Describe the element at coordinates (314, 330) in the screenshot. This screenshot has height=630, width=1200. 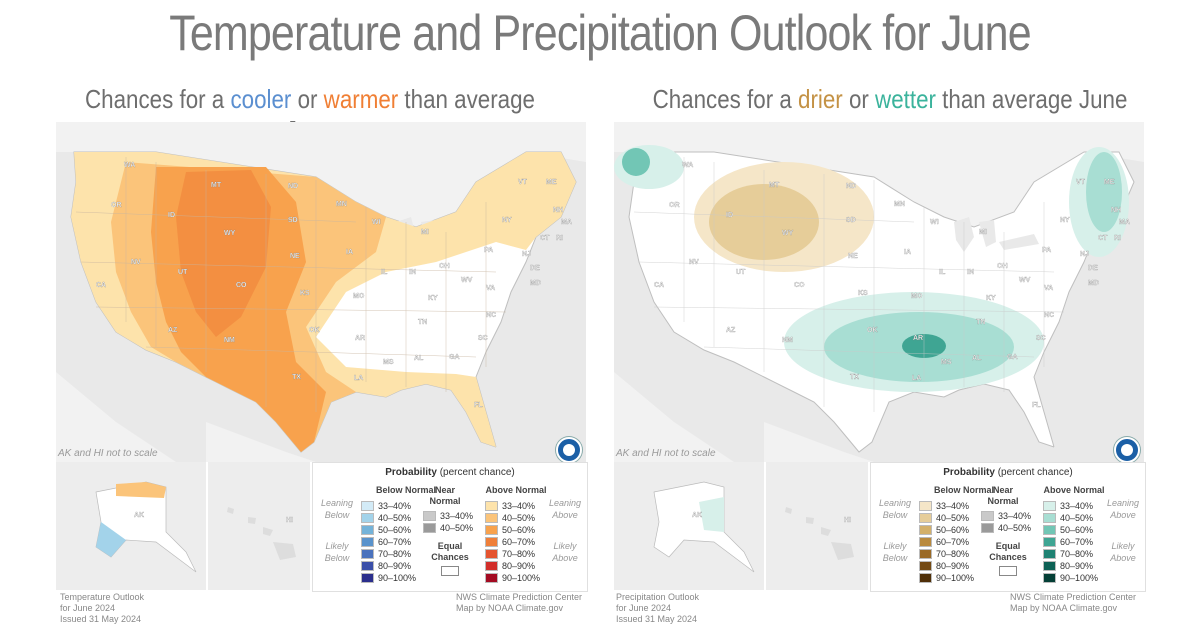
I see `state-label-ok: OK` at that location.